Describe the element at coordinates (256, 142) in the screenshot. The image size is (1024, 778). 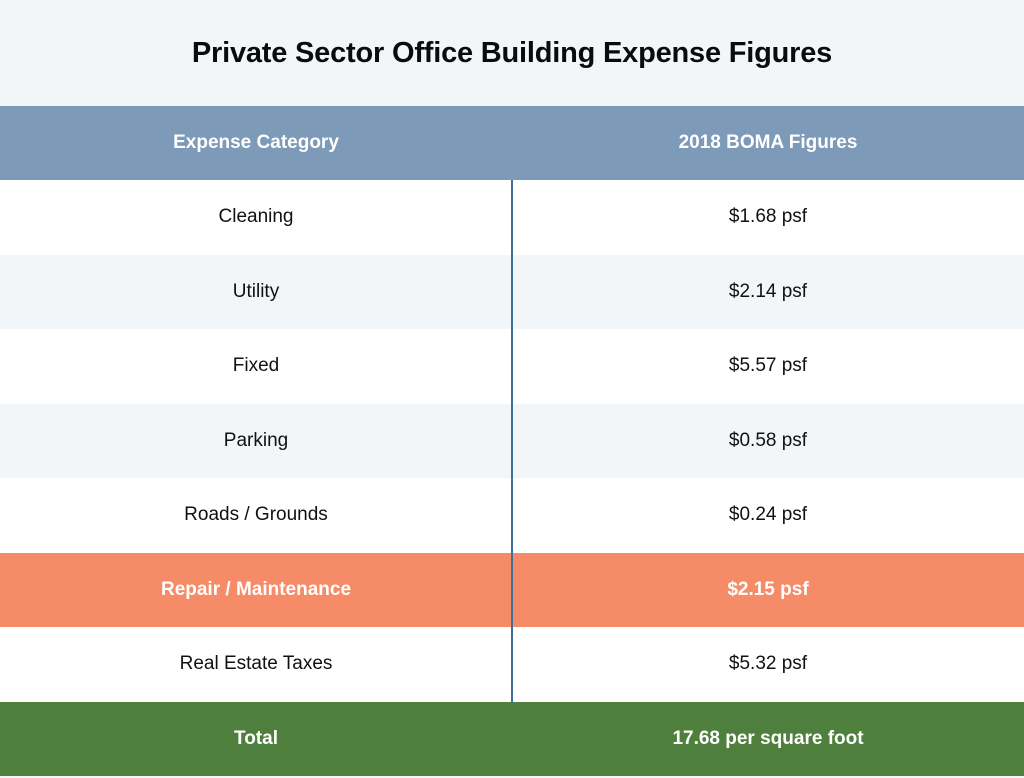
I see `column-header-category: Expense Category` at that location.